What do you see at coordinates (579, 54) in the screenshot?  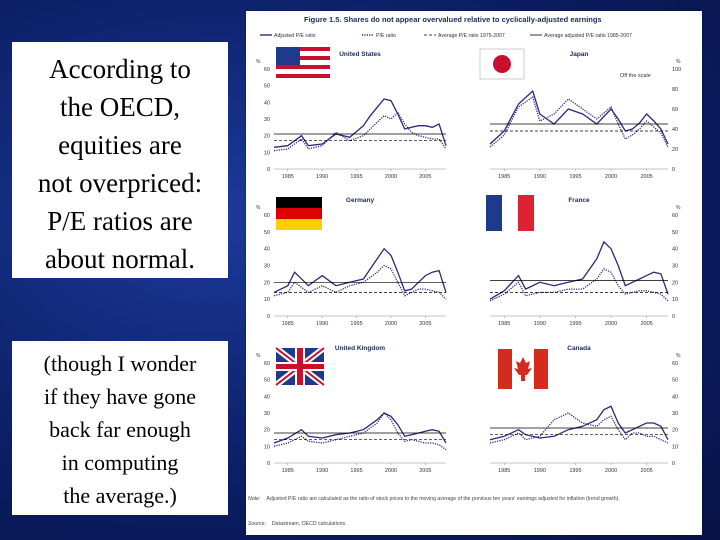 I see `panel-title: Japan` at bounding box center [579, 54].